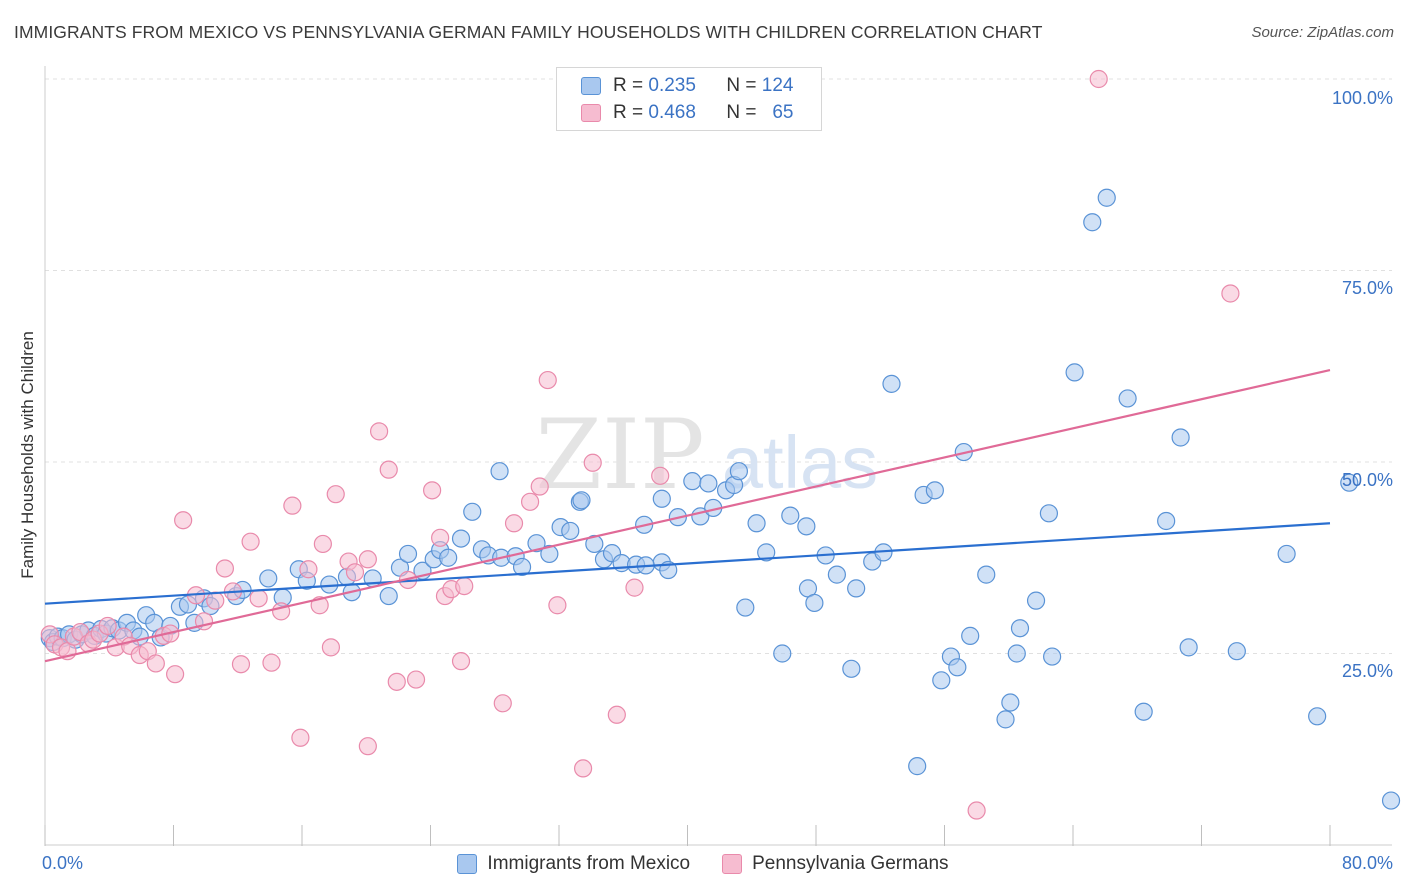 The image size is (1406, 892). What do you see at coordinates (1367, 288) in the screenshot?
I see `y-tick-label: 75.0%` at bounding box center [1367, 288].